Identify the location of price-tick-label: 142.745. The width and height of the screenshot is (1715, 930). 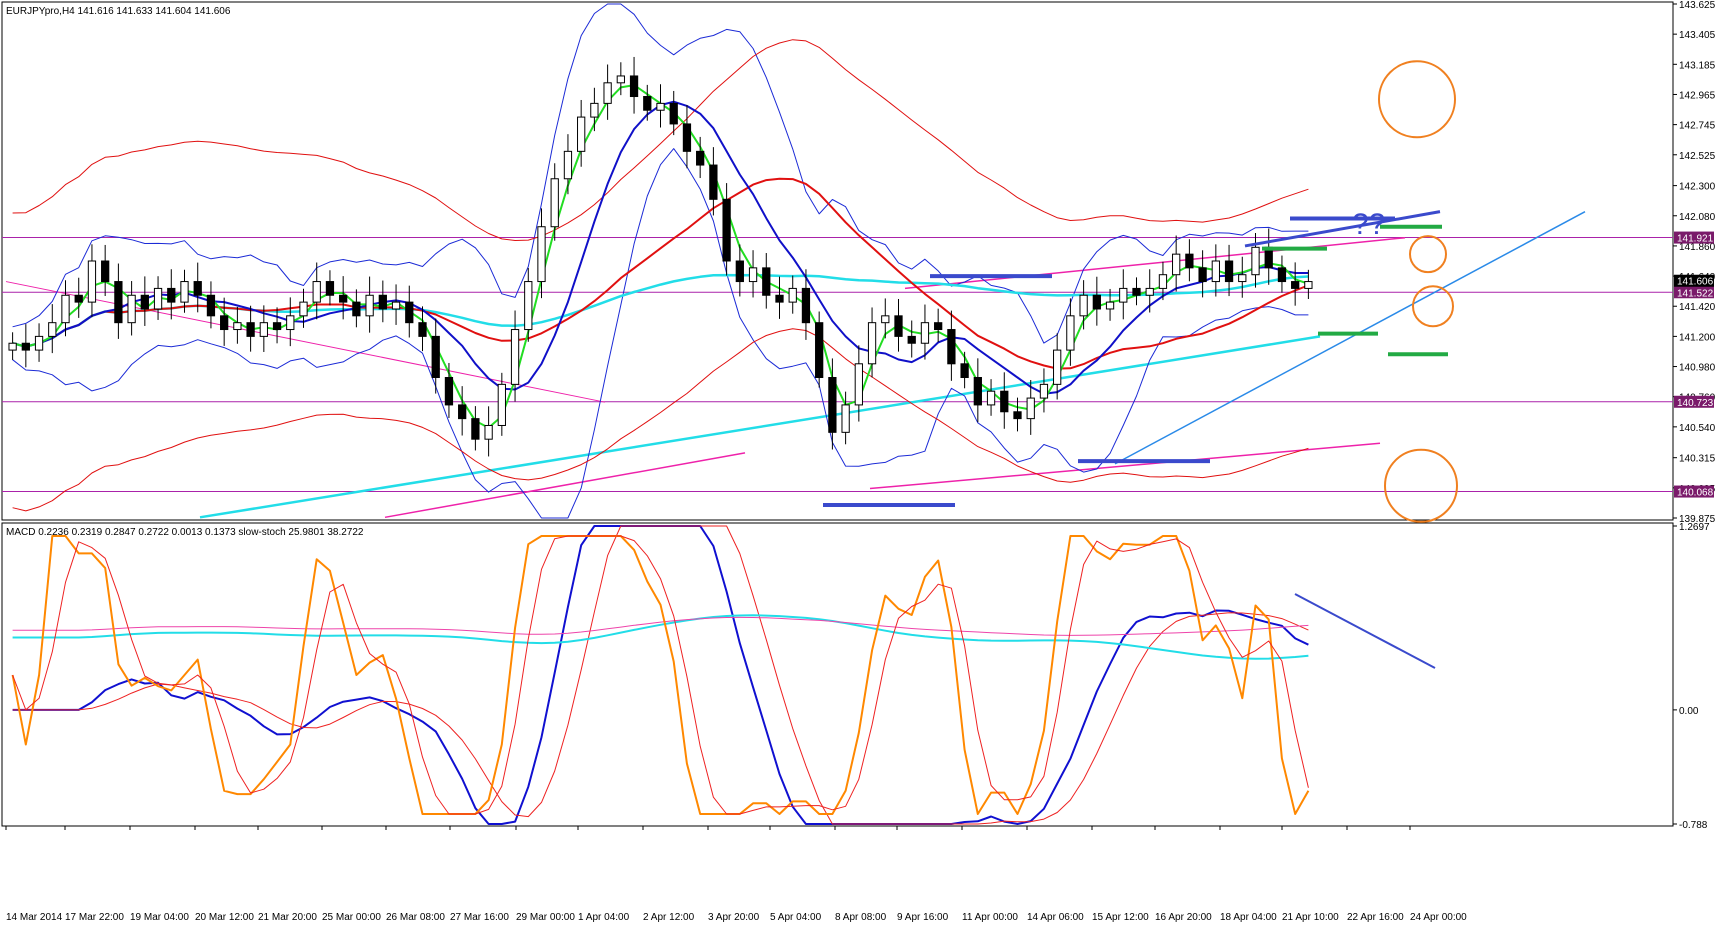
(1697, 126).